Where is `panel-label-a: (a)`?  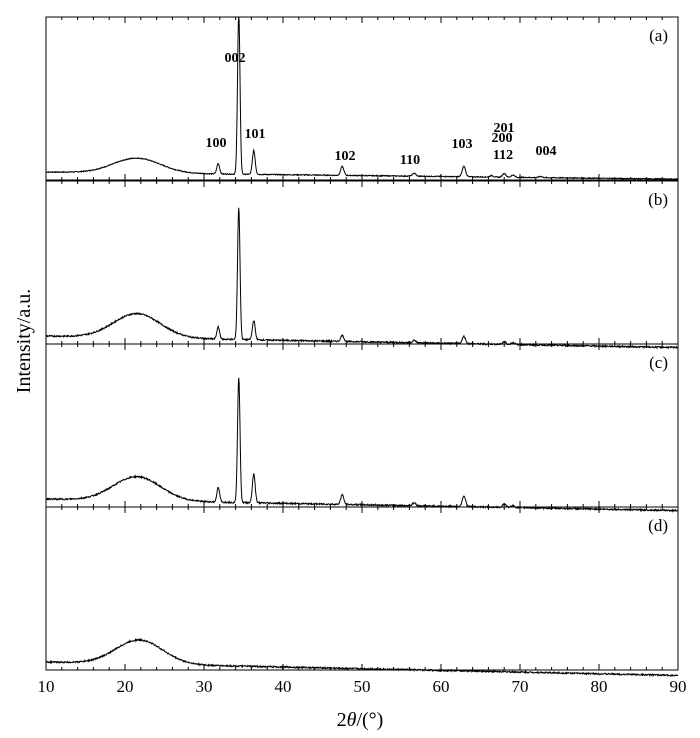 panel-label-a: (a) is located at coordinates (658, 35).